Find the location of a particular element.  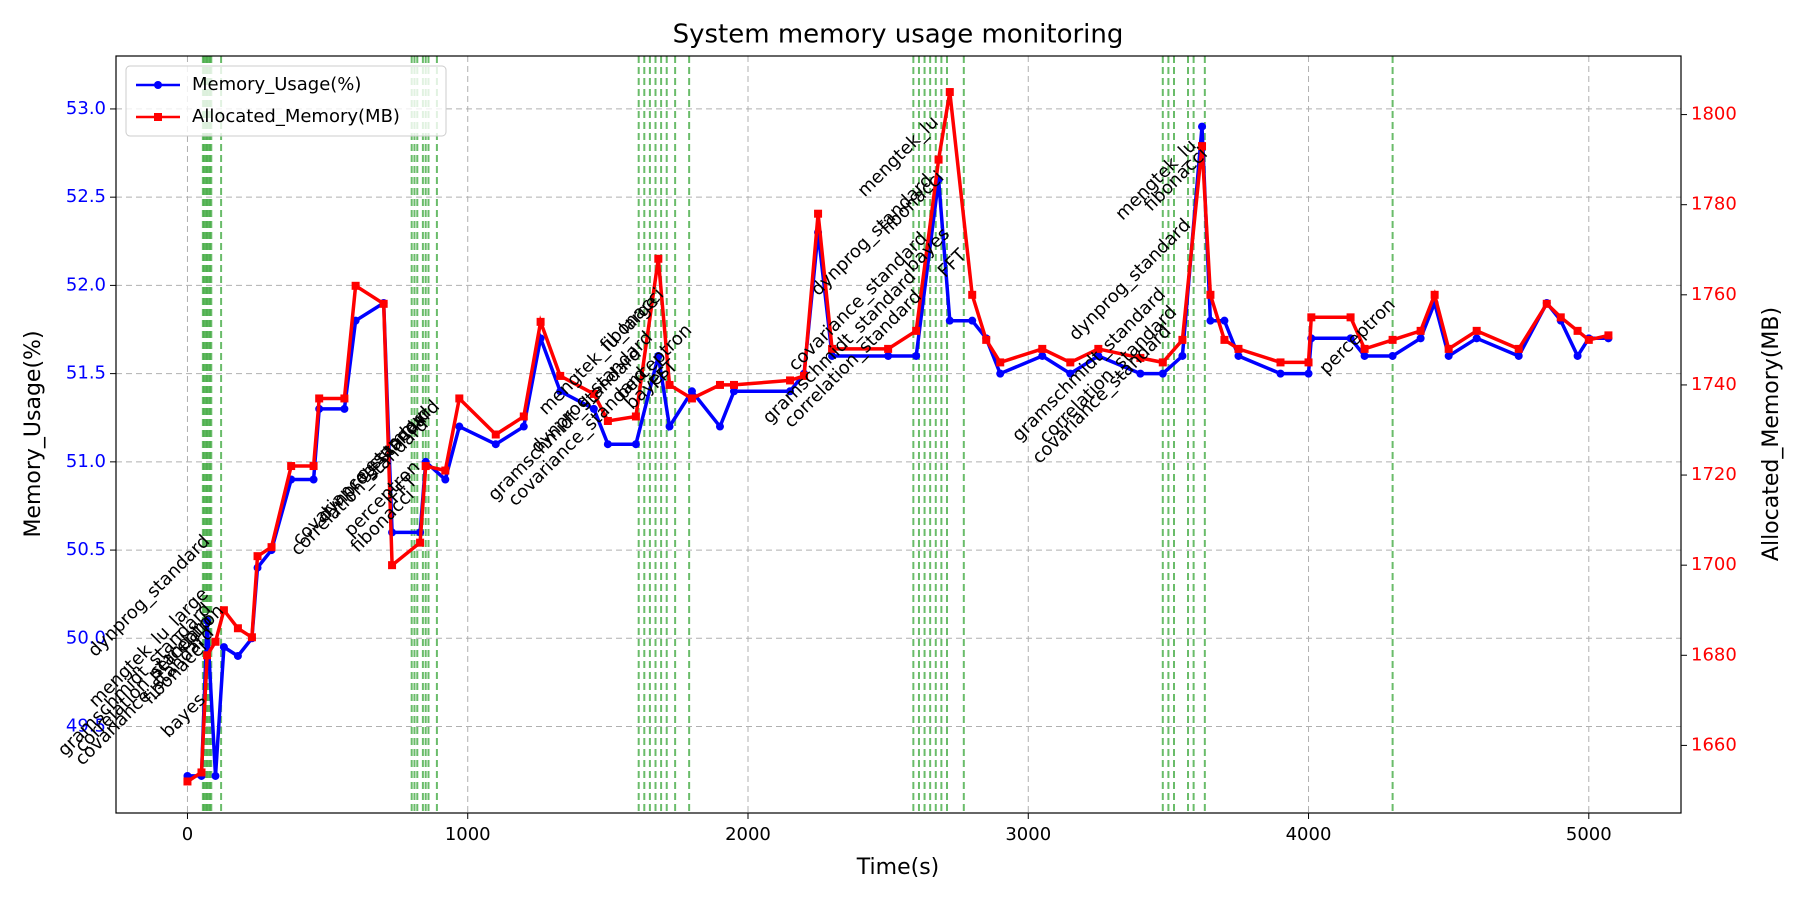

legend-label: Memory_Usage(%) is located at coordinates (276, 84).